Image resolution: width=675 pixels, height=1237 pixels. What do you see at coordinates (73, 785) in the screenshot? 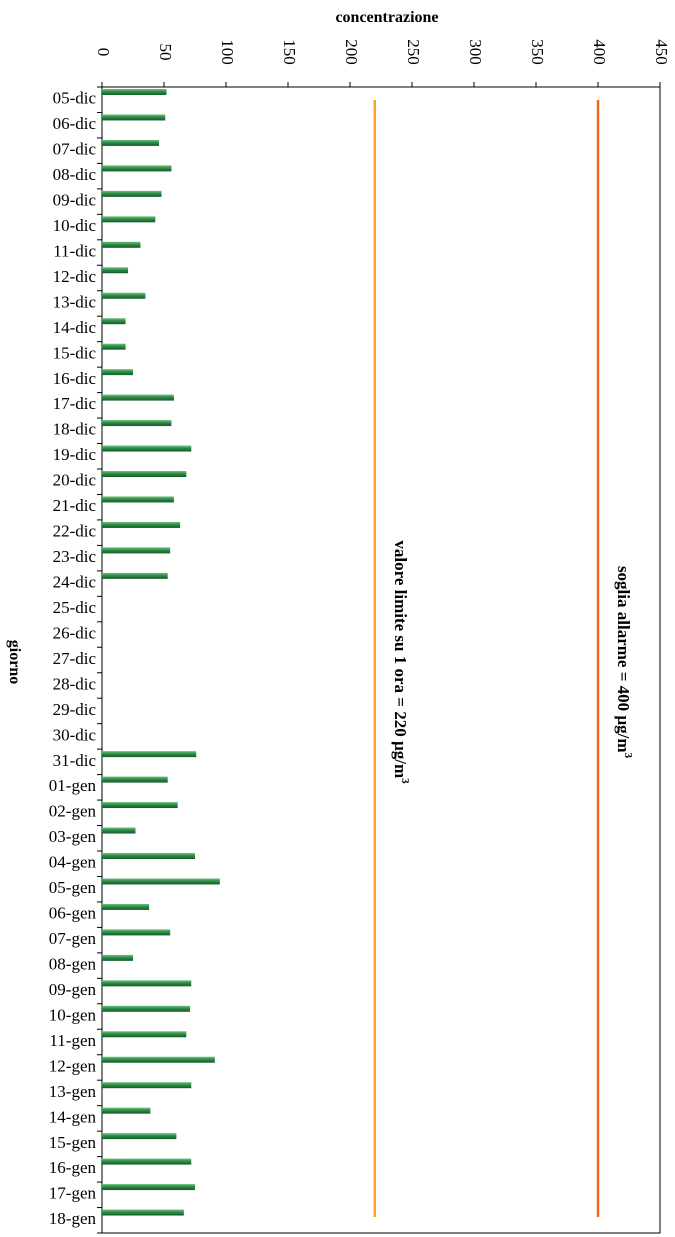
I see `category-tick-label: 01-gen` at bounding box center [73, 785].